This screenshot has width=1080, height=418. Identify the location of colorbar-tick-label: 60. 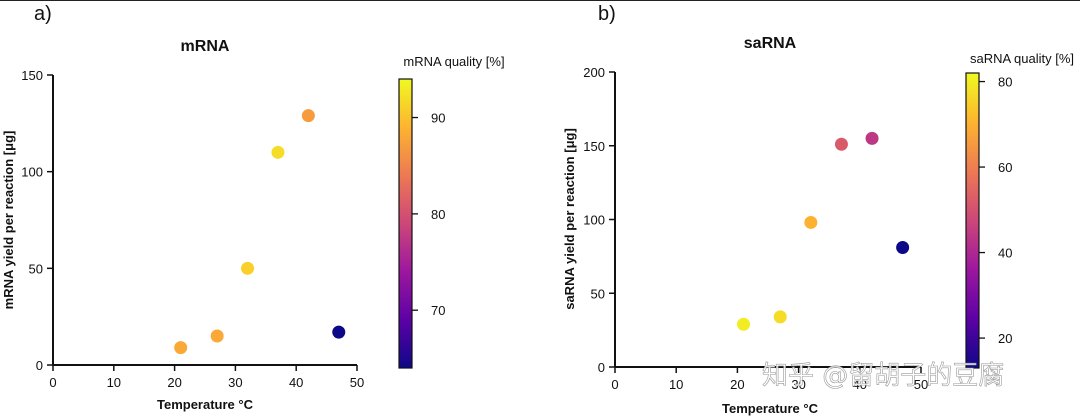
(1005, 167).